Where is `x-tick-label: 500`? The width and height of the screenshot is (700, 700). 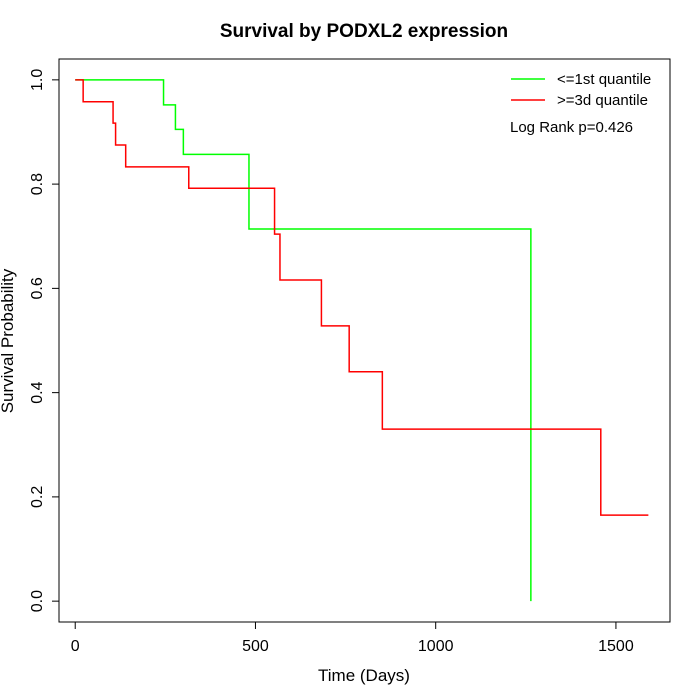 x-tick-label: 500 is located at coordinates (255, 646).